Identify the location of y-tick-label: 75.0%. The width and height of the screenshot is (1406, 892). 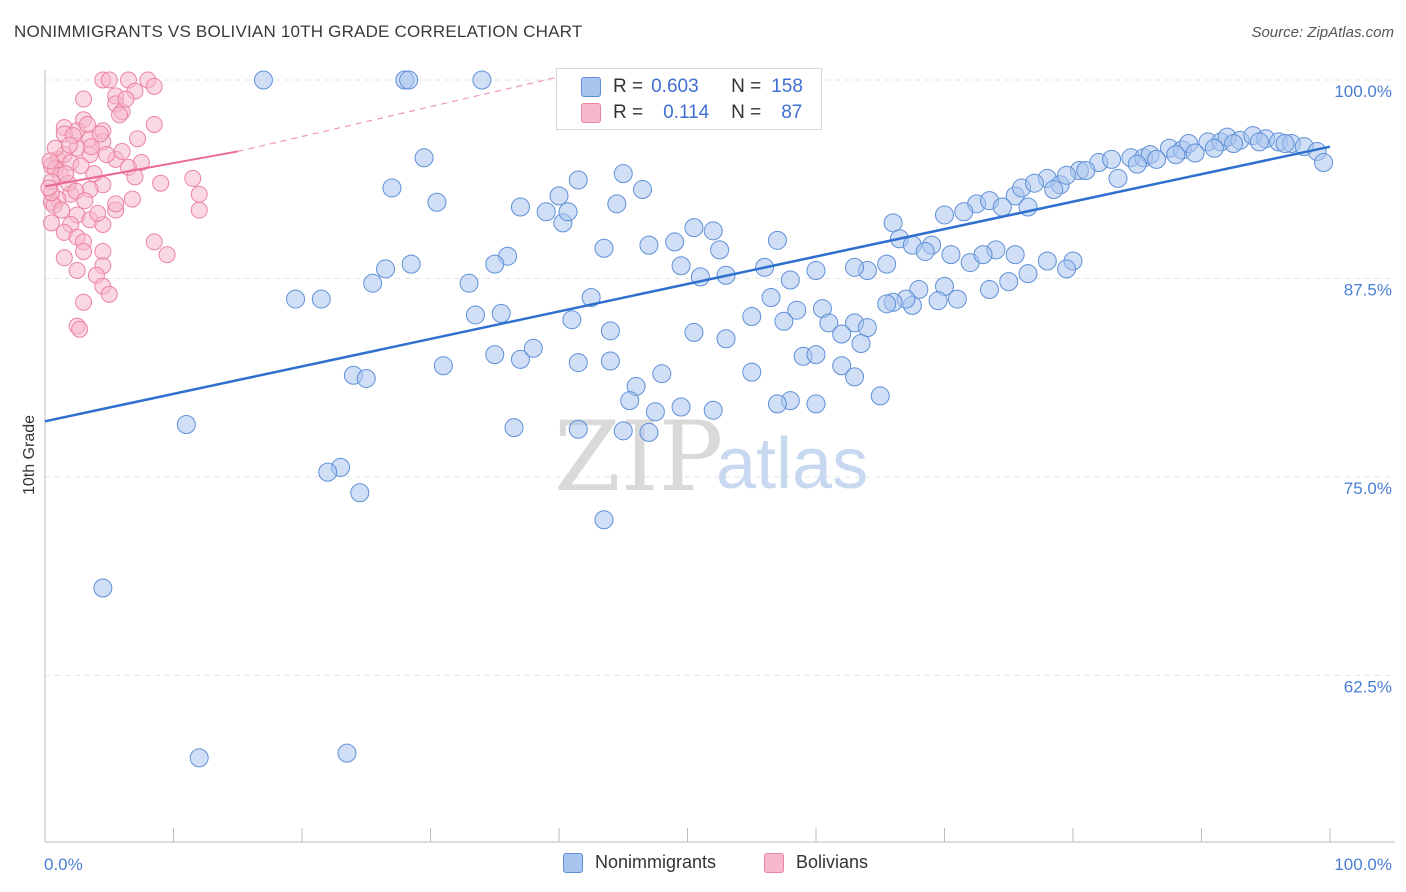
(1368, 488).